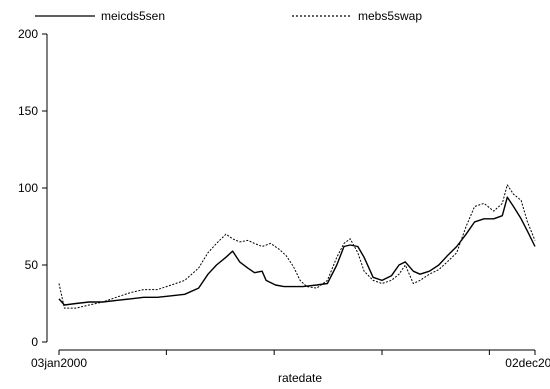 The height and width of the screenshot is (389, 550). What do you see at coordinates (133, 16) in the screenshot?
I see `legend-label-meicds5sen: meicds5sen` at bounding box center [133, 16].